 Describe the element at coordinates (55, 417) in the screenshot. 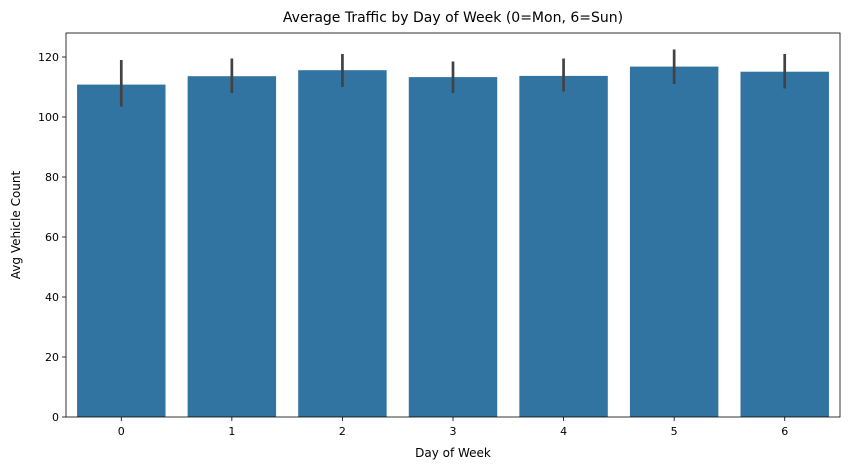

I see `y-tick-label: 0` at that location.